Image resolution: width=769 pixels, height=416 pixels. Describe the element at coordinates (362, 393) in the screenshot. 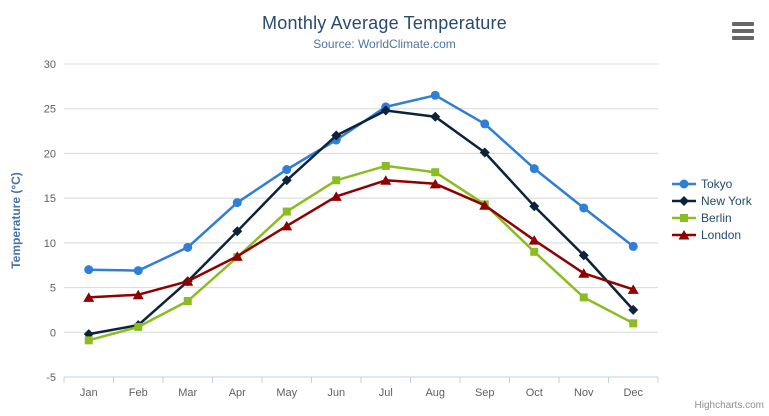

I see `x-axis-labels: Jan Feb Mar Apr May Jun Jul Aug Sep Oct Nov Dec` at that location.